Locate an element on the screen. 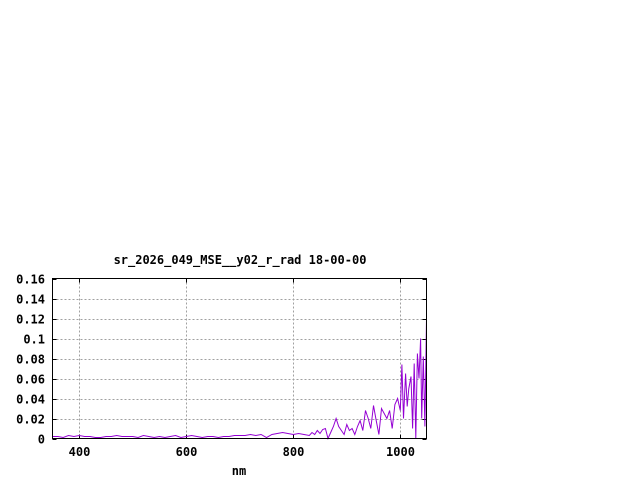  y-tick-label: 0.14 is located at coordinates (30, 300).